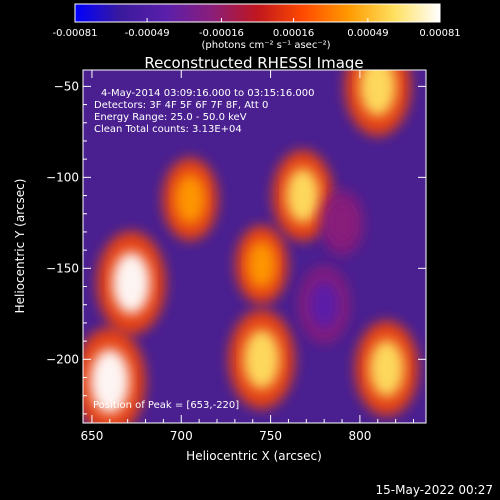 The image size is (500, 500). Describe the element at coordinates (181, 105) in the screenshot. I see `annotation-detectors: Detectors: 3F 4F 5F 6F 7F 8F, Att 0` at that location.